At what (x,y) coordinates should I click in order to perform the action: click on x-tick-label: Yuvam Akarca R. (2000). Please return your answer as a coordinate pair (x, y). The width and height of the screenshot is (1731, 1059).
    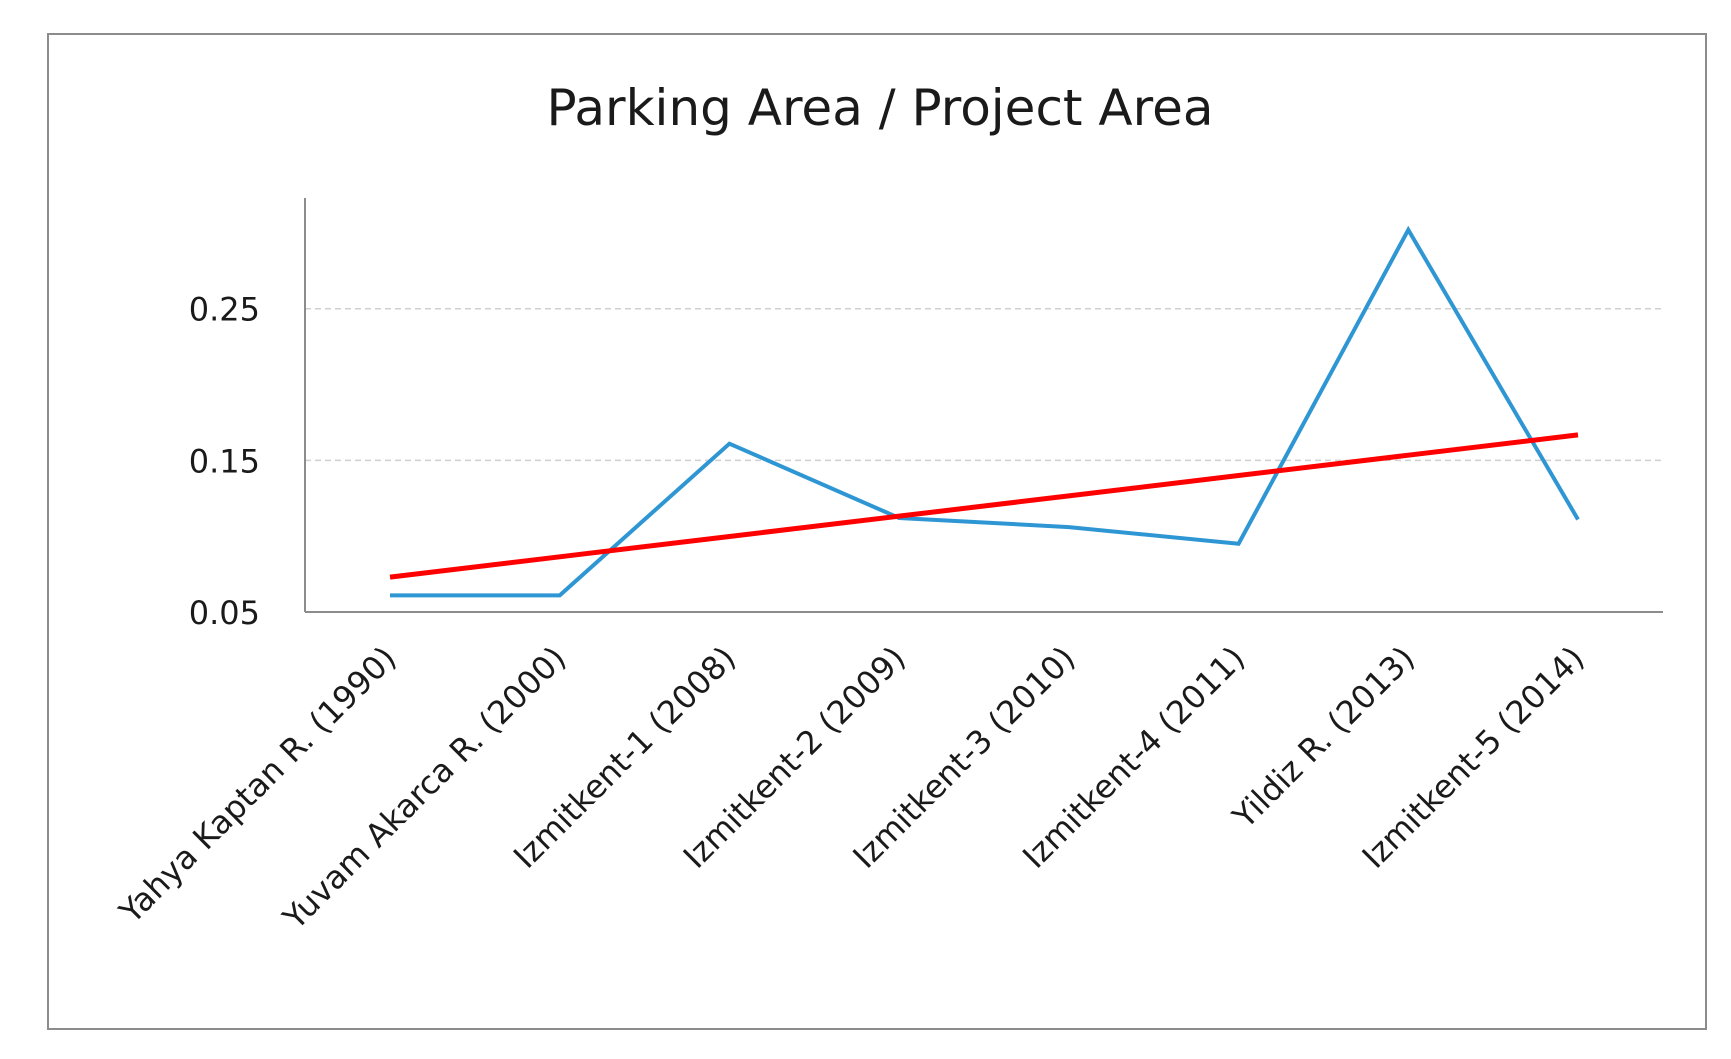
    Looking at the image, I should click on (424, 788).